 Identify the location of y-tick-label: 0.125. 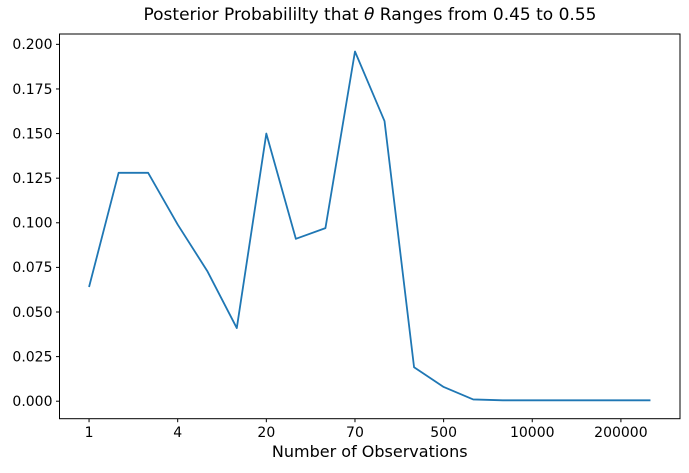
(32, 179).